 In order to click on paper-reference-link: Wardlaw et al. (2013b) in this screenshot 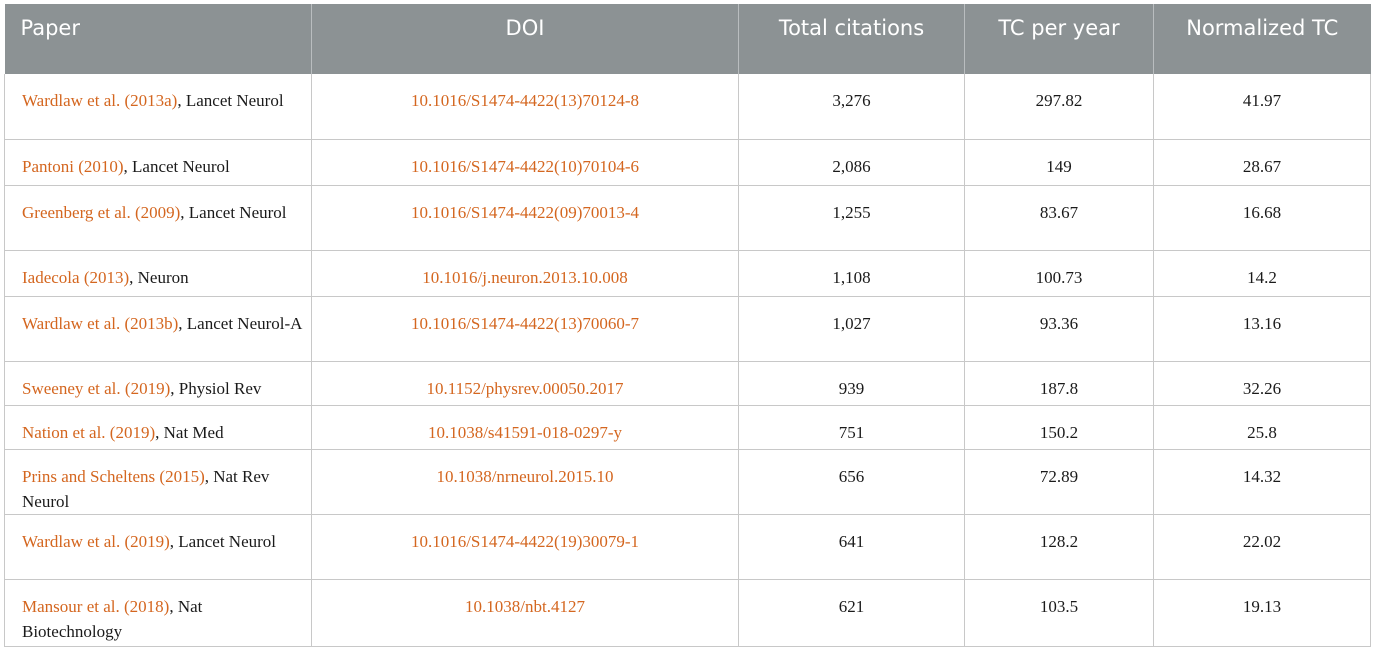, I will do `click(100, 323)`.